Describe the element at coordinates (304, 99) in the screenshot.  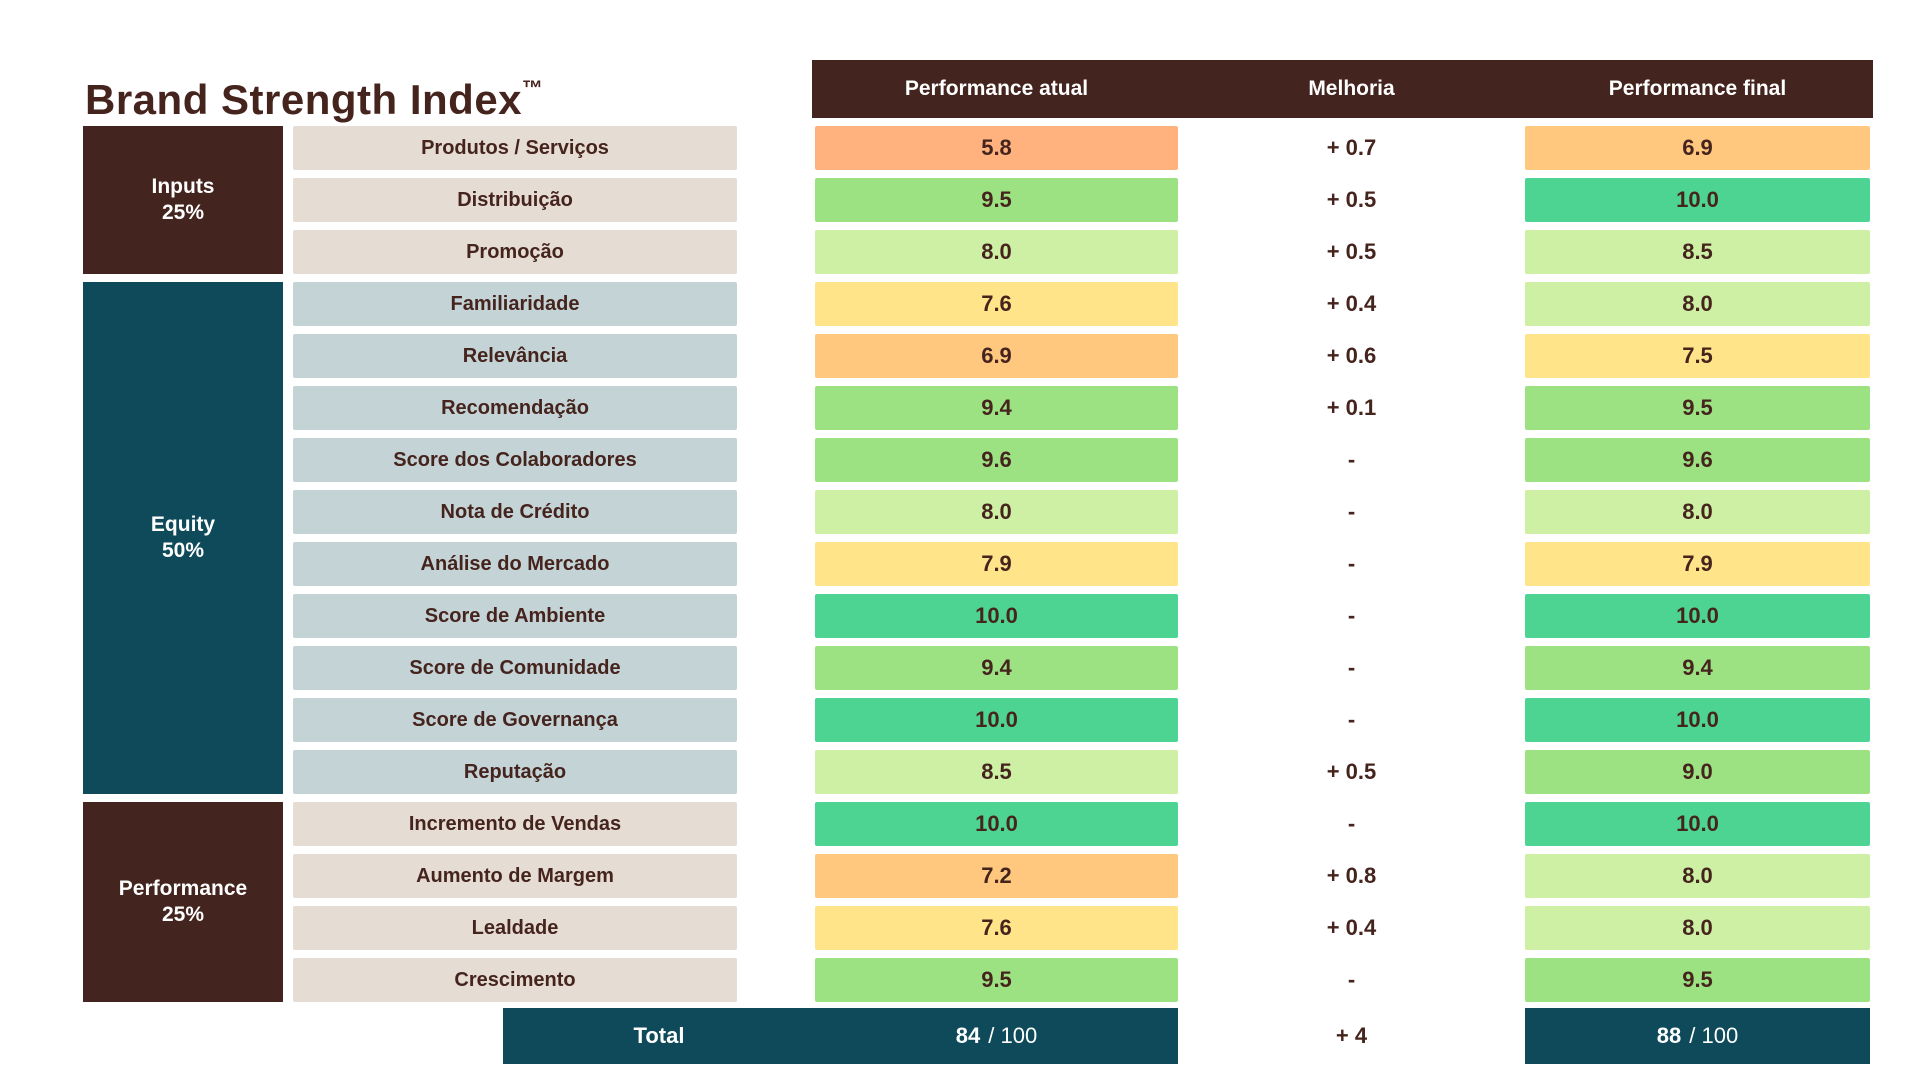
I see `page-title-text: Brand Strength Index` at that location.